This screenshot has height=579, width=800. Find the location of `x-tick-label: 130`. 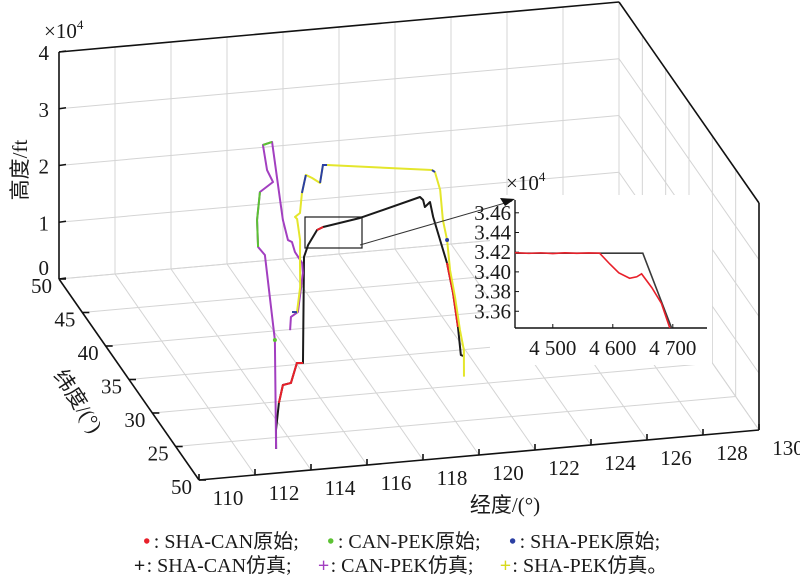

x-tick-label: 130 is located at coordinates (786, 448).